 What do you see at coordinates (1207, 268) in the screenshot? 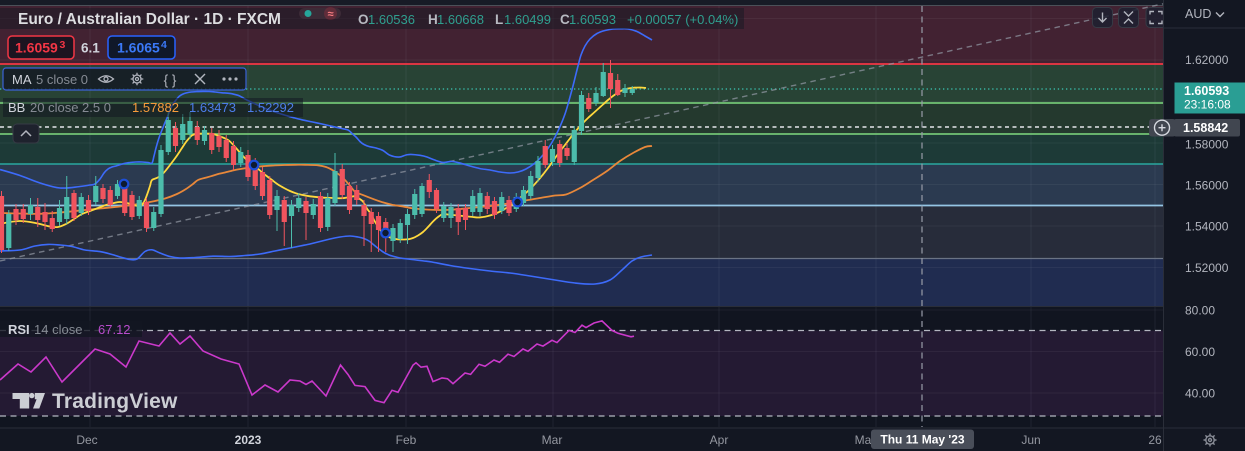
I see `svg-text: 1.52000` at bounding box center [1207, 268].